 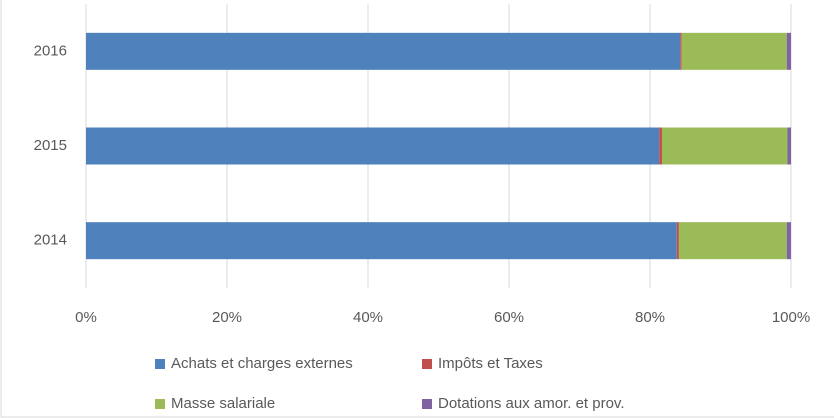 What do you see at coordinates (509, 317) in the screenshot?
I see `x-tick-label: 60%` at bounding box center [509, 317].